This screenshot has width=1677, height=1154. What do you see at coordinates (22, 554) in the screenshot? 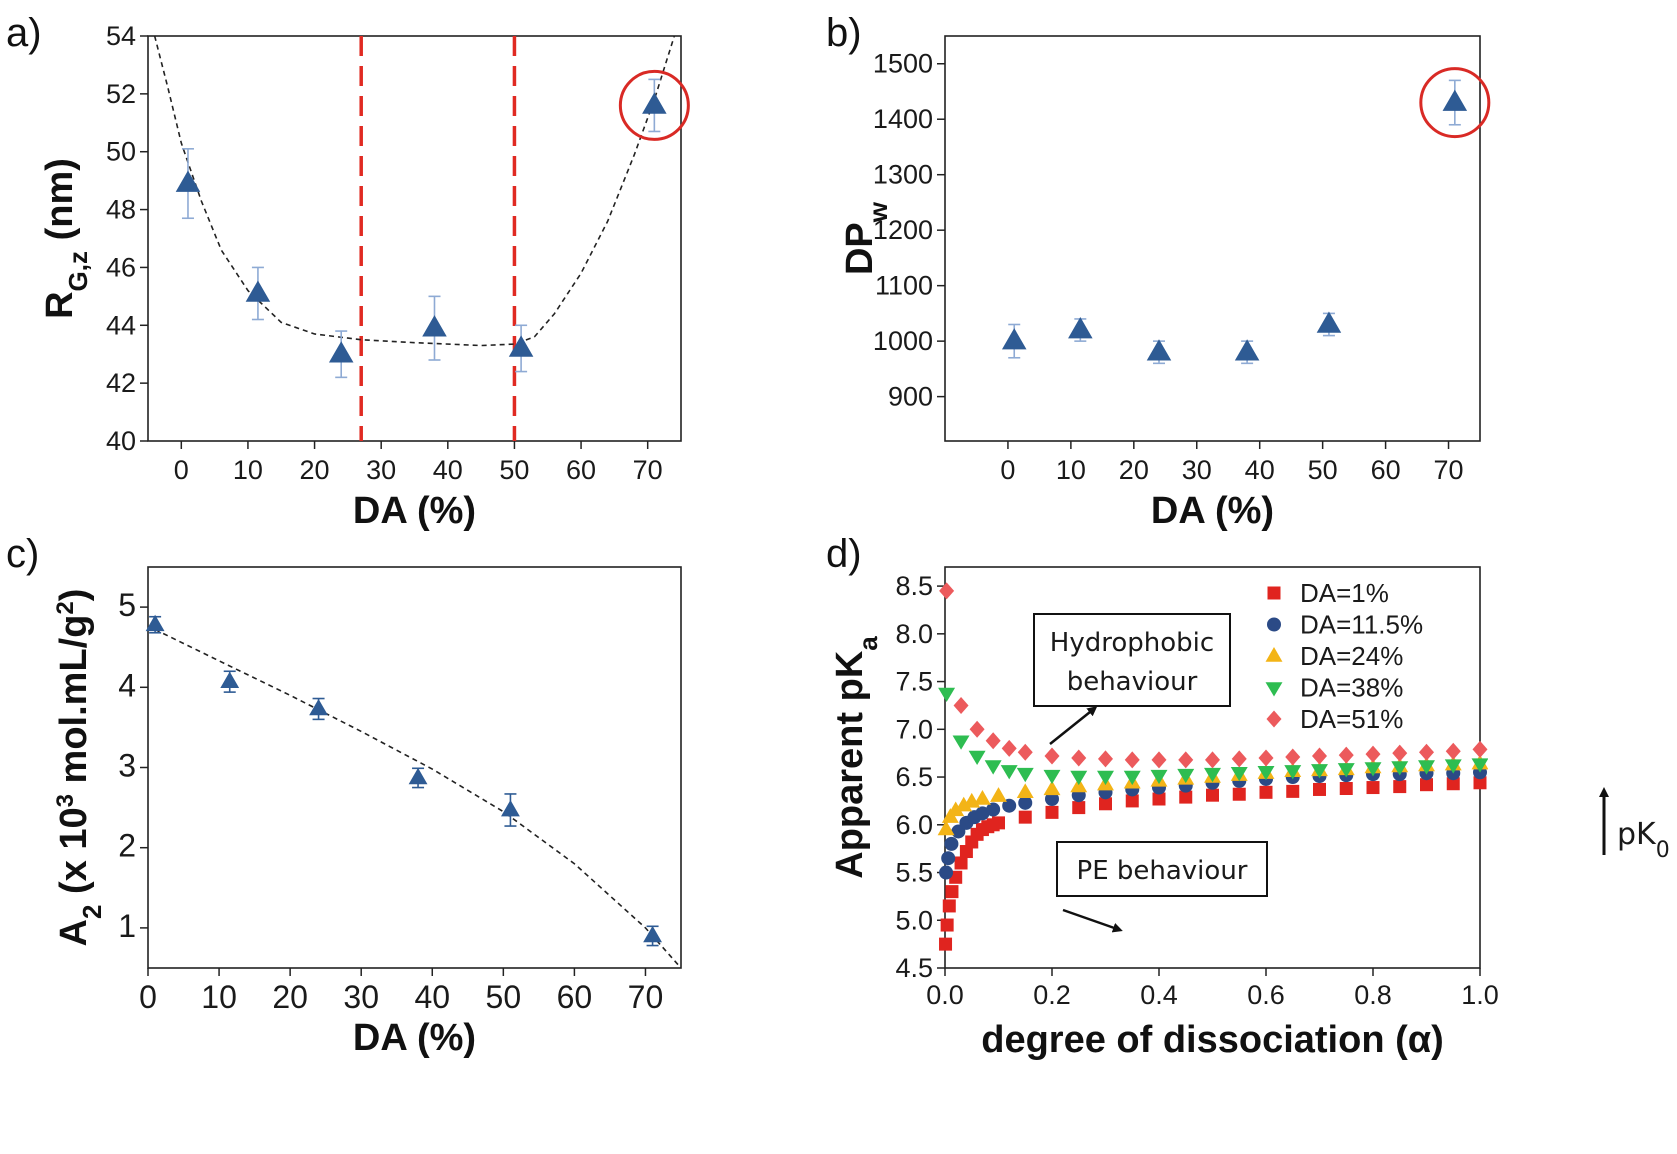
I see `panel-label: c)` at bounding box center [22, 554].